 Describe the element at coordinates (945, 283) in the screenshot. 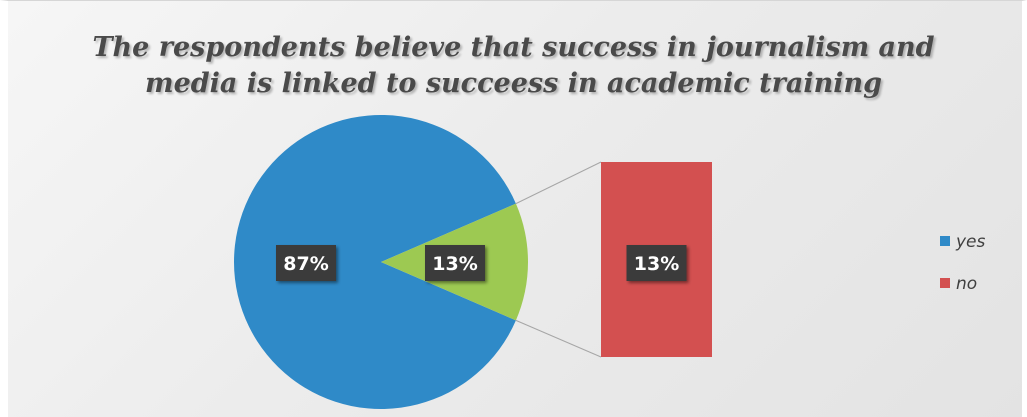

I see `legend-swatch-no` at that location.